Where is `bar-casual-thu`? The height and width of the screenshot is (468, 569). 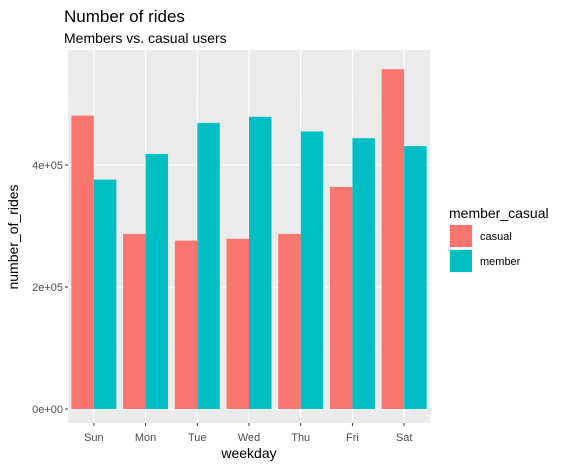
bar-casual-thu is located at coordinates (289, 321).